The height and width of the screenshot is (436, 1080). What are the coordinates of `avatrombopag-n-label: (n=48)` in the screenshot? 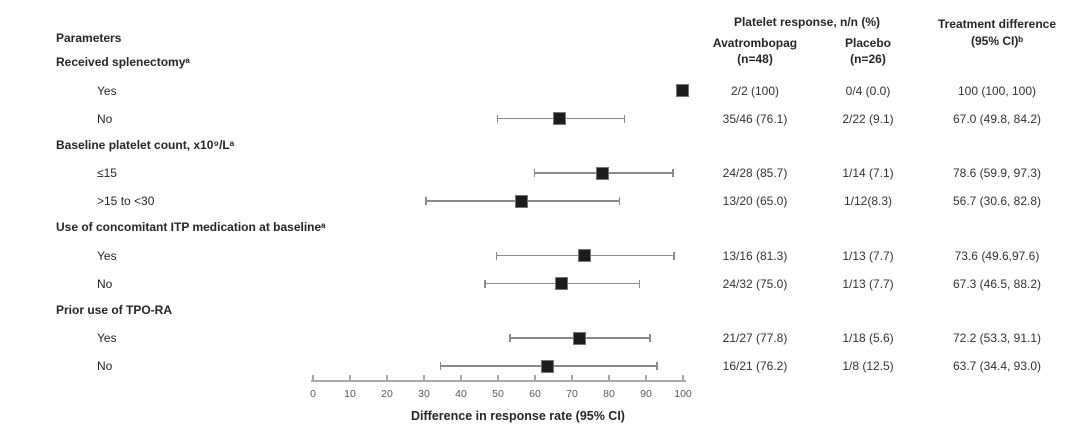 It's located at (755, 59).